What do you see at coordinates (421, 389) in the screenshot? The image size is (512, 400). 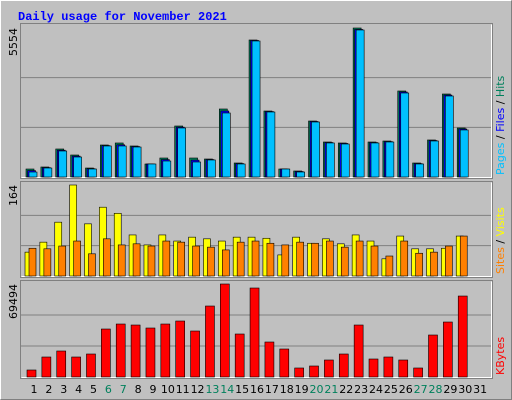 I see `x-tick-label: 27` at bounding box center [421, 389].